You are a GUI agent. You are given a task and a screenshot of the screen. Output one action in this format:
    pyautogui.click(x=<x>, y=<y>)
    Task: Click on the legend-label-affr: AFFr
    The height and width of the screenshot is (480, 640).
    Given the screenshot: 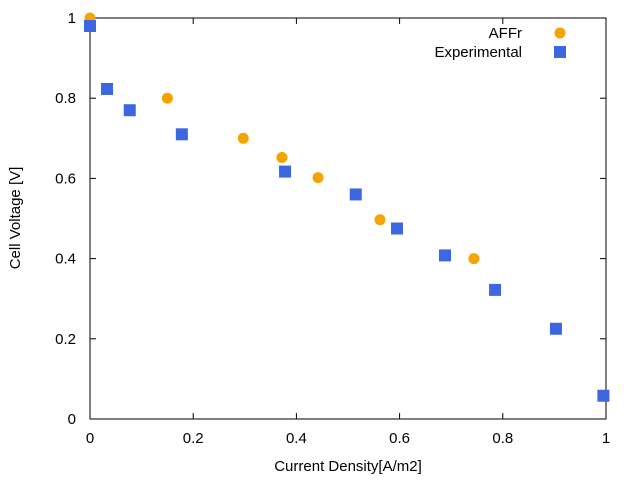 What is the action you would take?
    pyautogui.click(x=505, y=33)
    